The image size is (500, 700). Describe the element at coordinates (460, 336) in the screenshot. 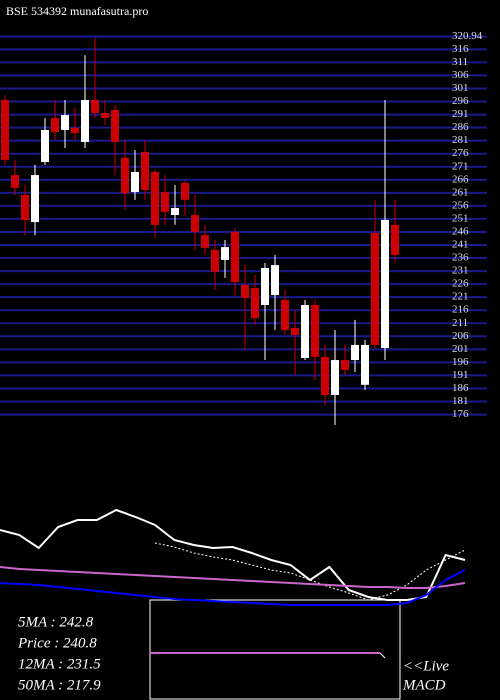

I see `y-tick-label: 206` at that location.